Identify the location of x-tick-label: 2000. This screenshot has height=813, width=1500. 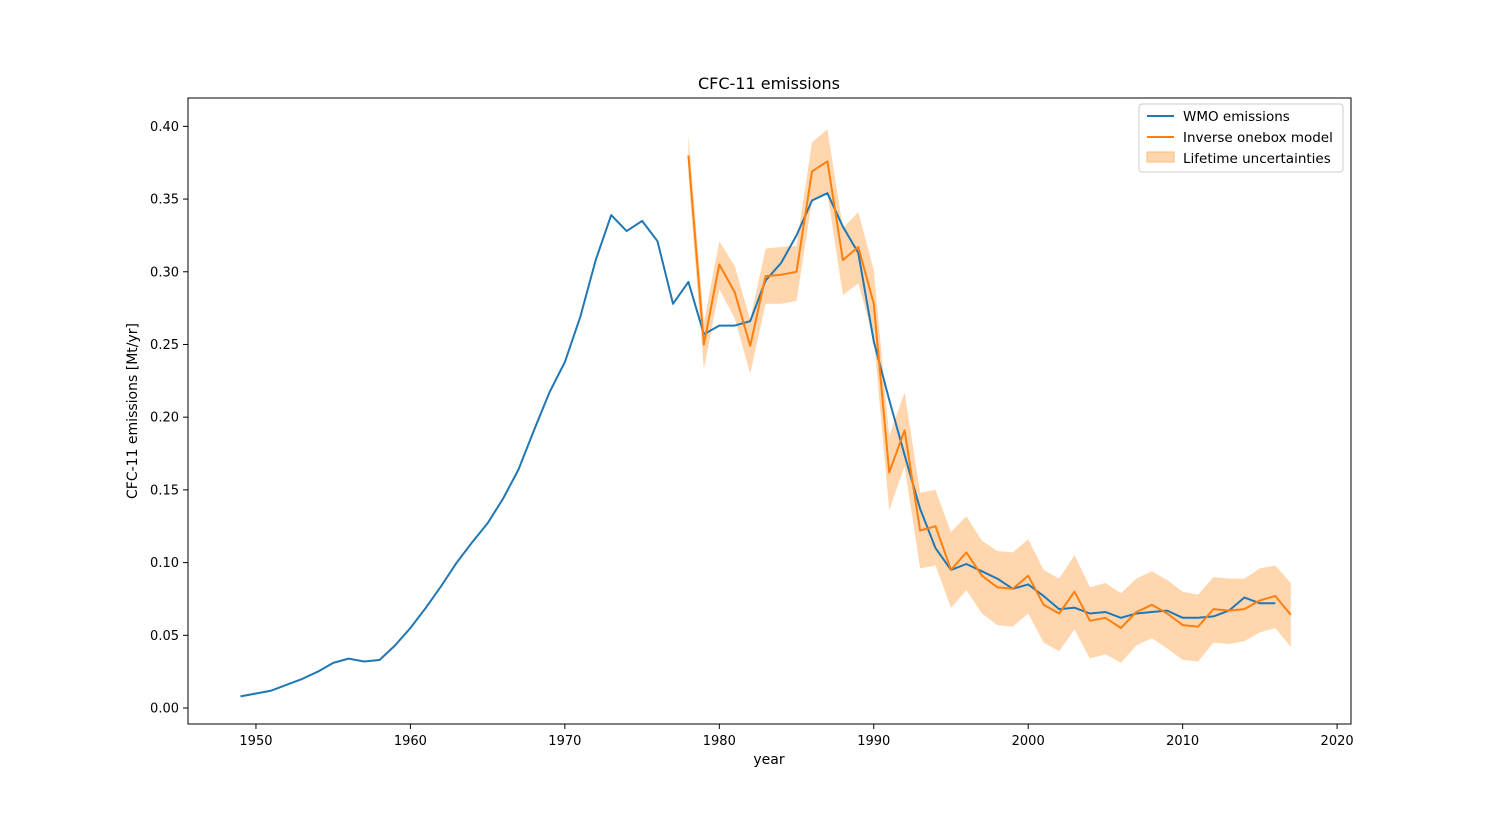
(1028, 741).